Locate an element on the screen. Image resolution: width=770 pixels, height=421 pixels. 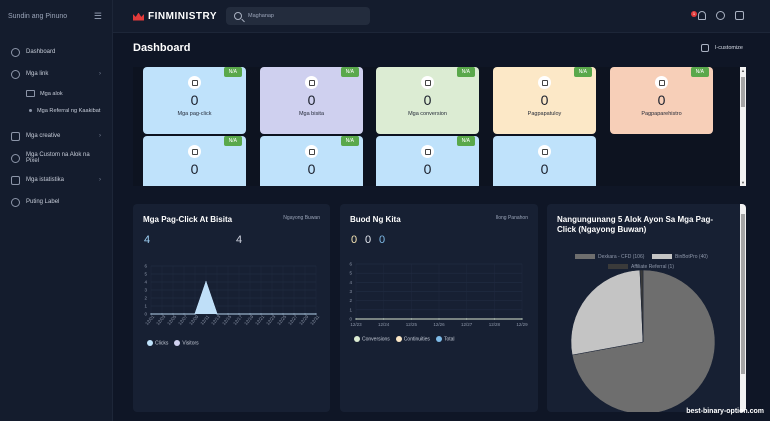
customize-button: I-customize is located at coordinates (721, 48).